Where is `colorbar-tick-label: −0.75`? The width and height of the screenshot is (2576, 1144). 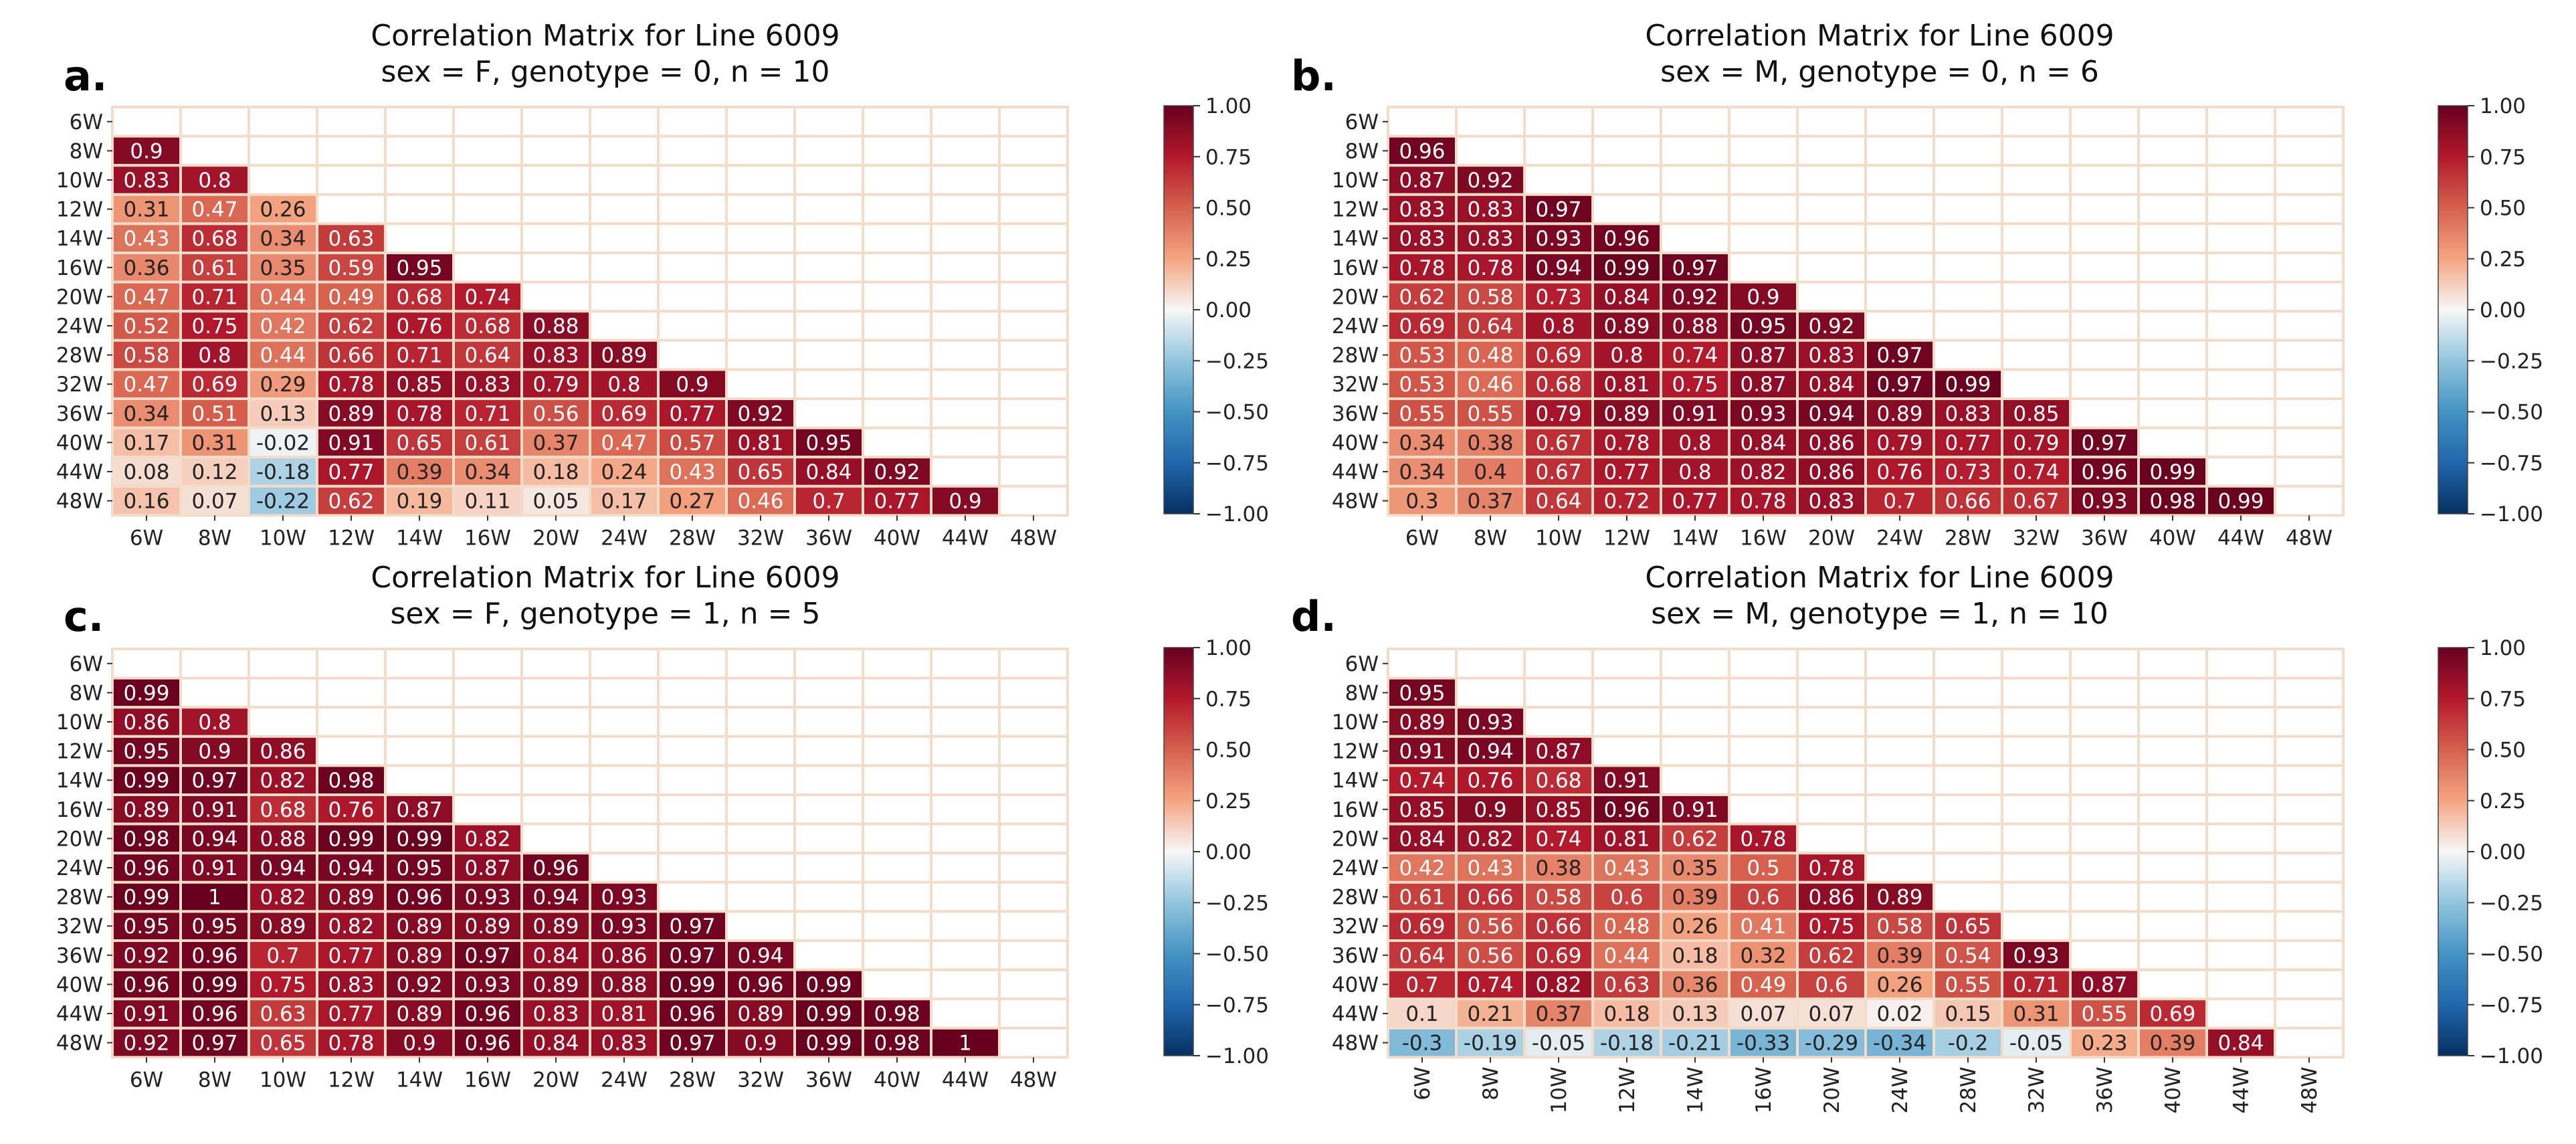 colorbar-tick-label: −0.75 is located at coordinates (1237, 1005).